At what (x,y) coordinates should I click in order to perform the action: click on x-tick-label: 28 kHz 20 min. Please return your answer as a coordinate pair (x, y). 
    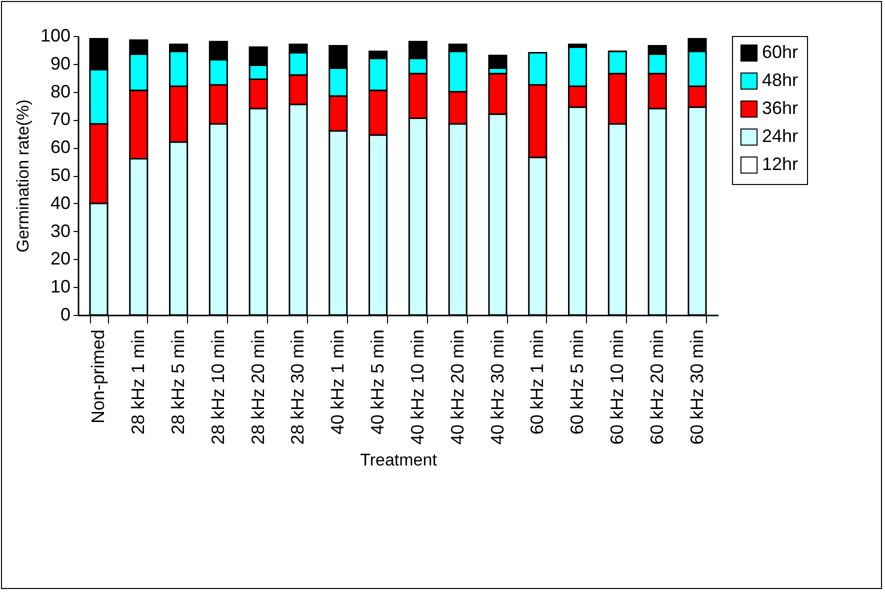
    Looking at the image, I should click on (258, 387).